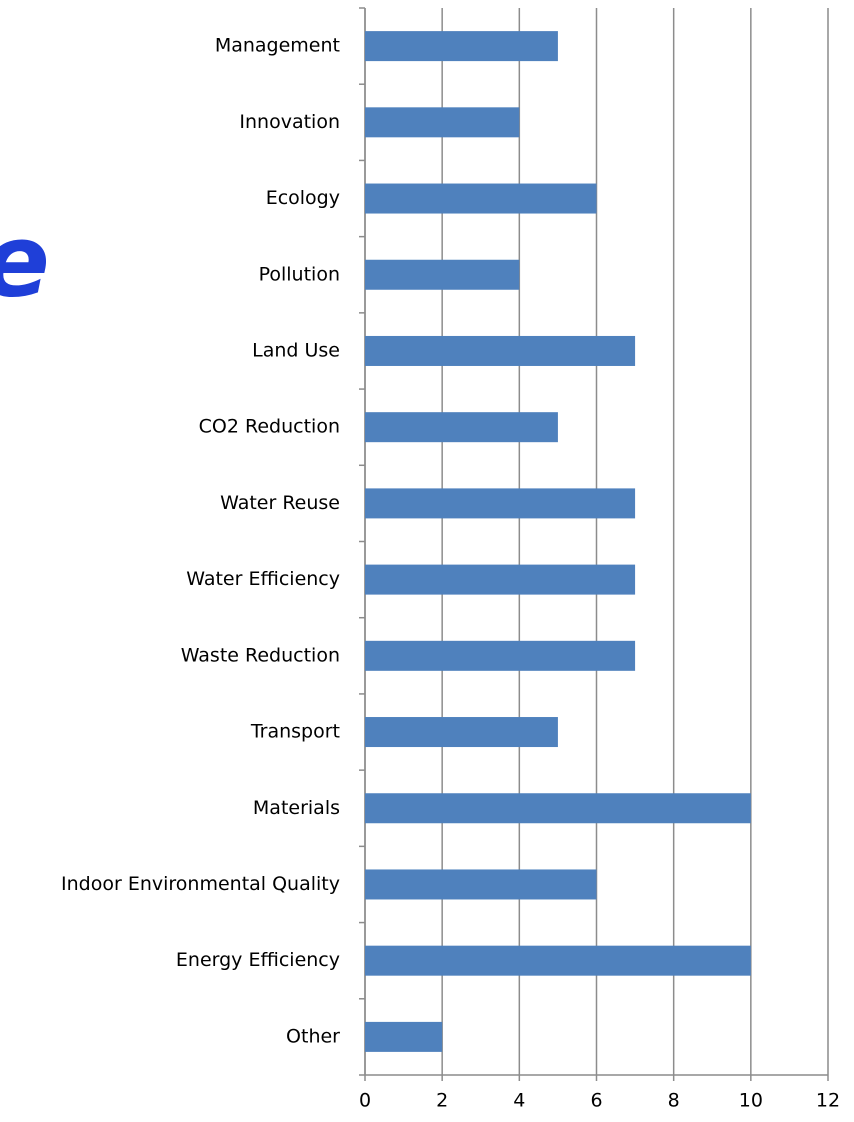 The width and height of the screenshot is (854, 1122). I want to click on y-tick-label: Indoor Environmental Quality, so click(200, 884).